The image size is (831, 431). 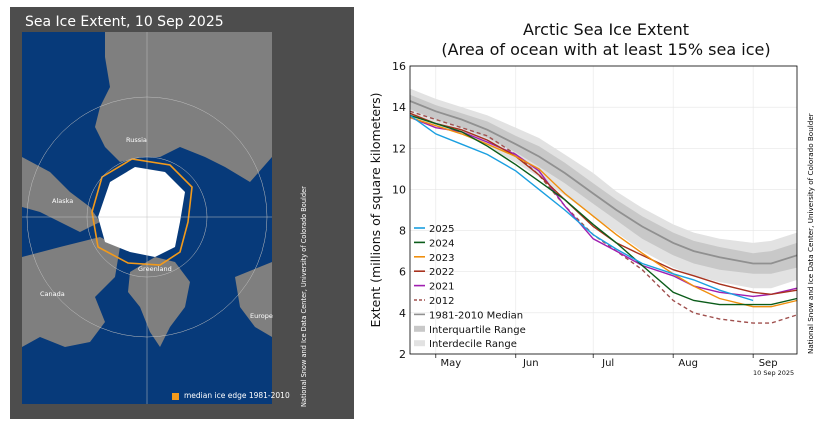 What do you see at coordinates (159, 302) in the screenshot?
I see `land-greenland` at bounding box center [159, 302].